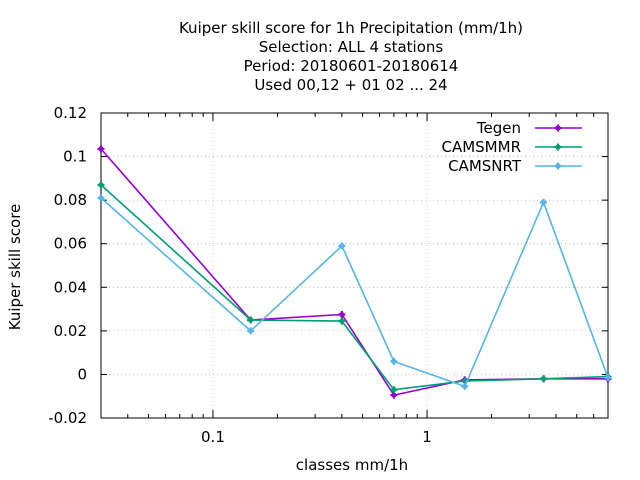 This screenshot has width=640, height=480. What do you see at coordinates (70, 200) in the screenshot?
I see `y-tick-label: 0.08` at bounding box center [70, 200].